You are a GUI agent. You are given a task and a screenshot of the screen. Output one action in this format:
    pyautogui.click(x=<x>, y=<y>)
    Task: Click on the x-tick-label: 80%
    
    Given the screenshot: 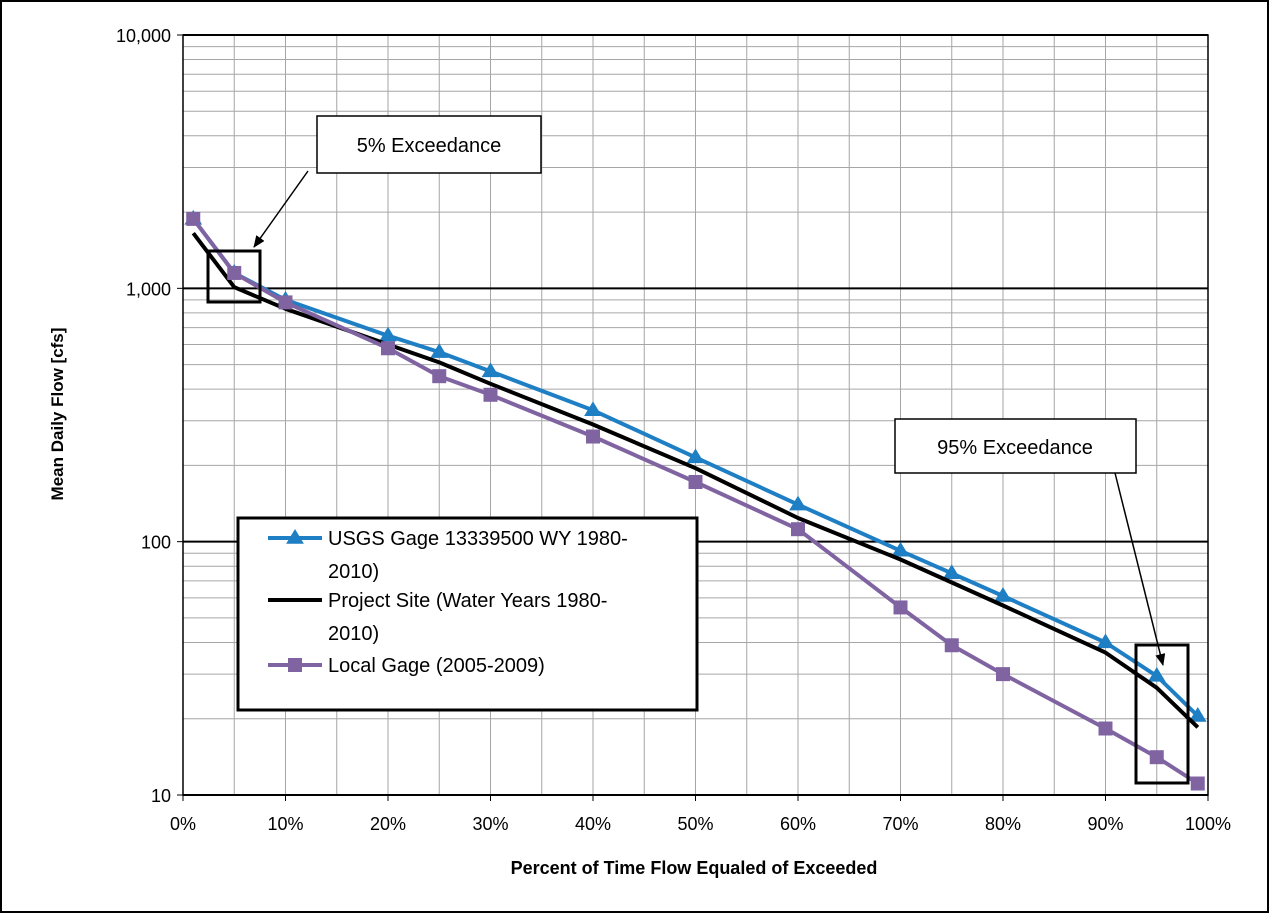 What is the action you would take?
    pyautogui.click(x=1003, y=824)
    